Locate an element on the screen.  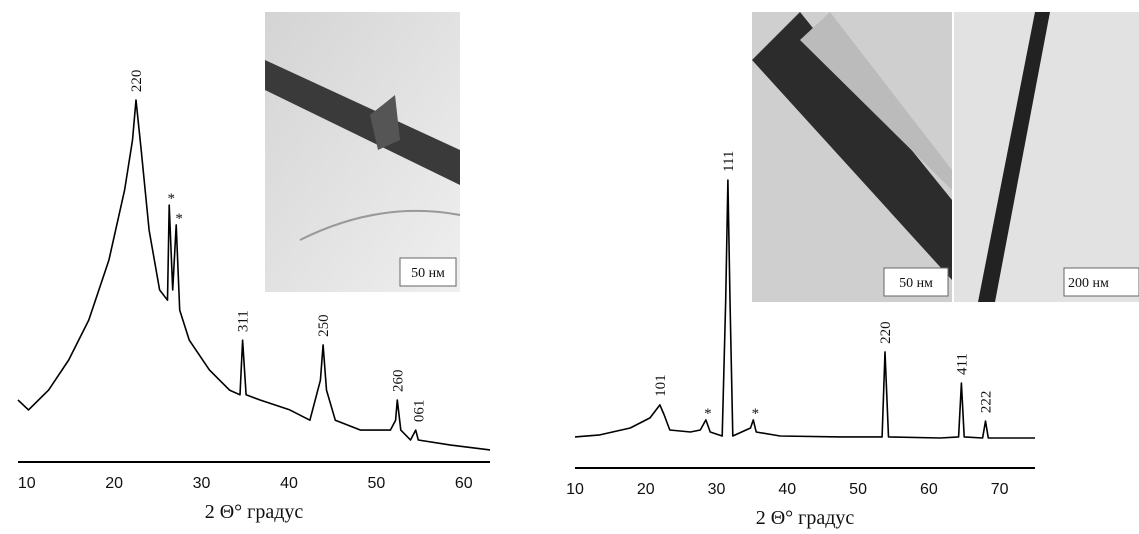
tem-inset: 200 нм is located at coordinates (1046, 157).